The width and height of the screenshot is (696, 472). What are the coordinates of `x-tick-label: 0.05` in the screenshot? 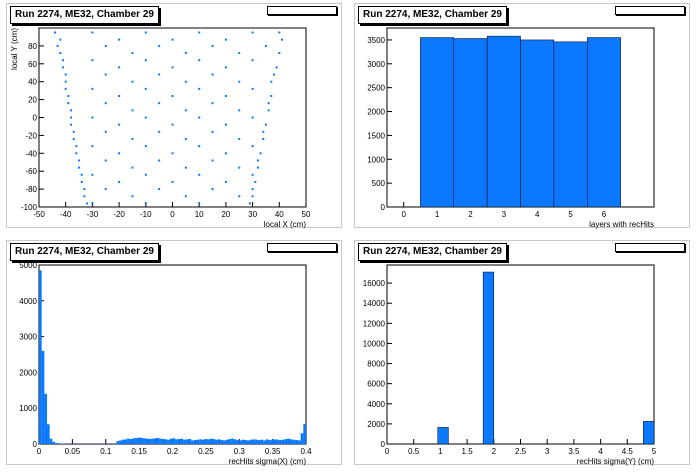 It's located at (73, 451).